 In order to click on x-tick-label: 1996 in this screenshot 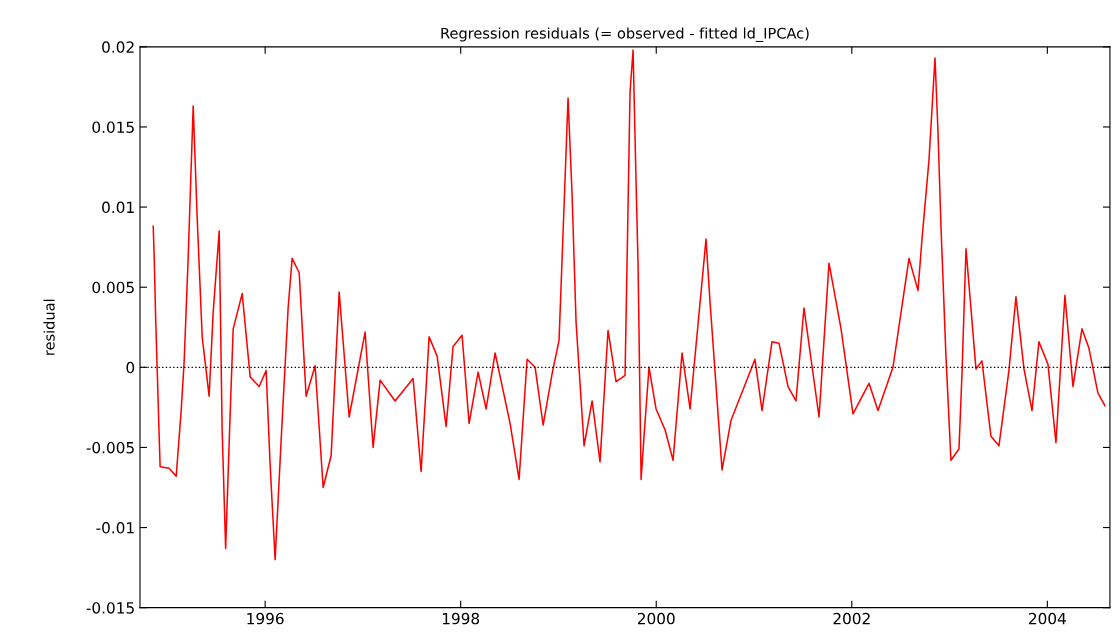, I will do `click(265, 618)`.